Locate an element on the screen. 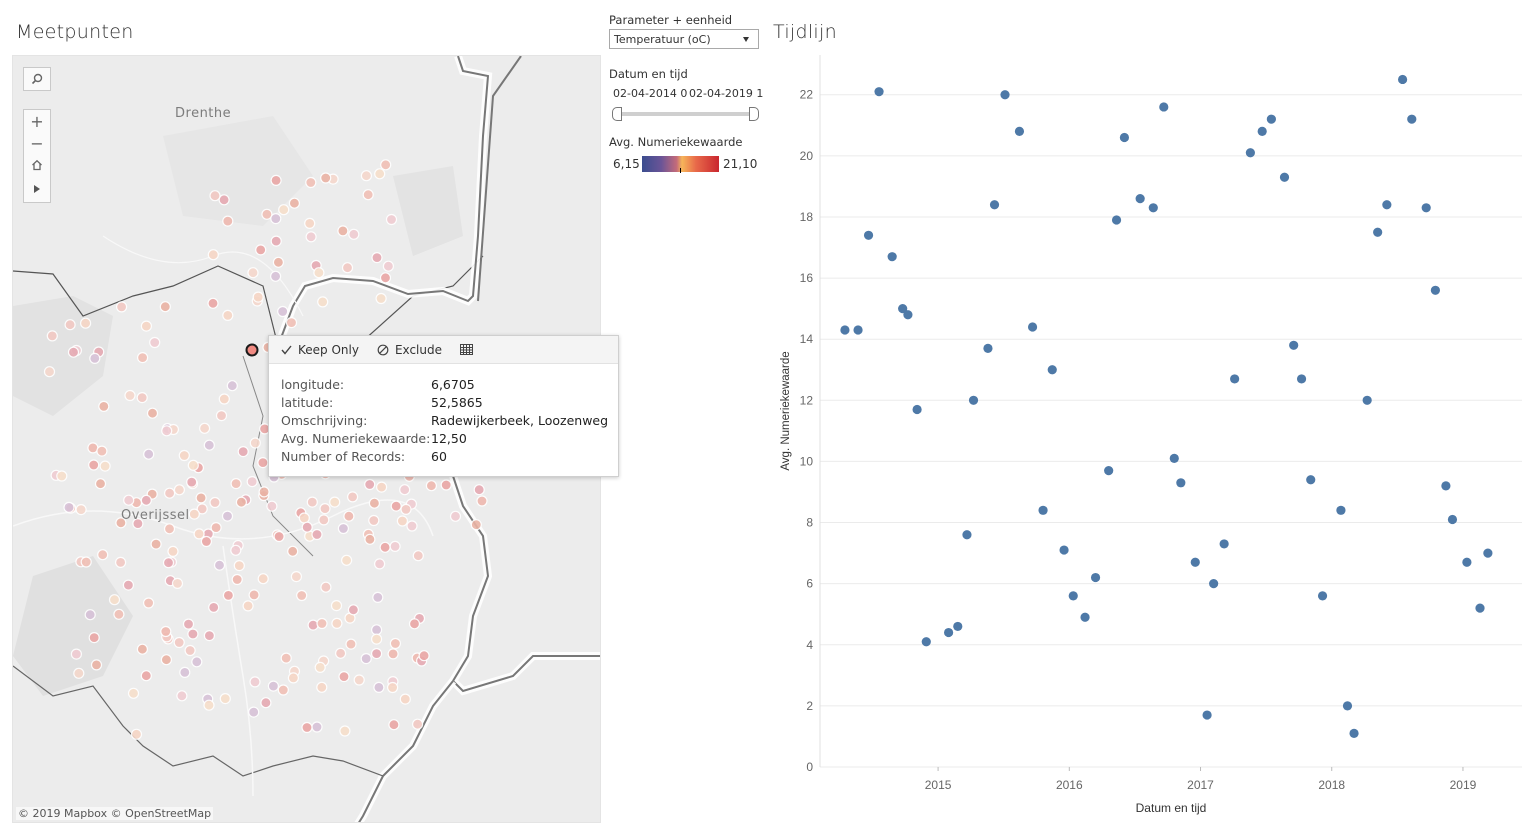 This screenshot has height=830, width=1536. search-icon is located at coordinates (37, 79).